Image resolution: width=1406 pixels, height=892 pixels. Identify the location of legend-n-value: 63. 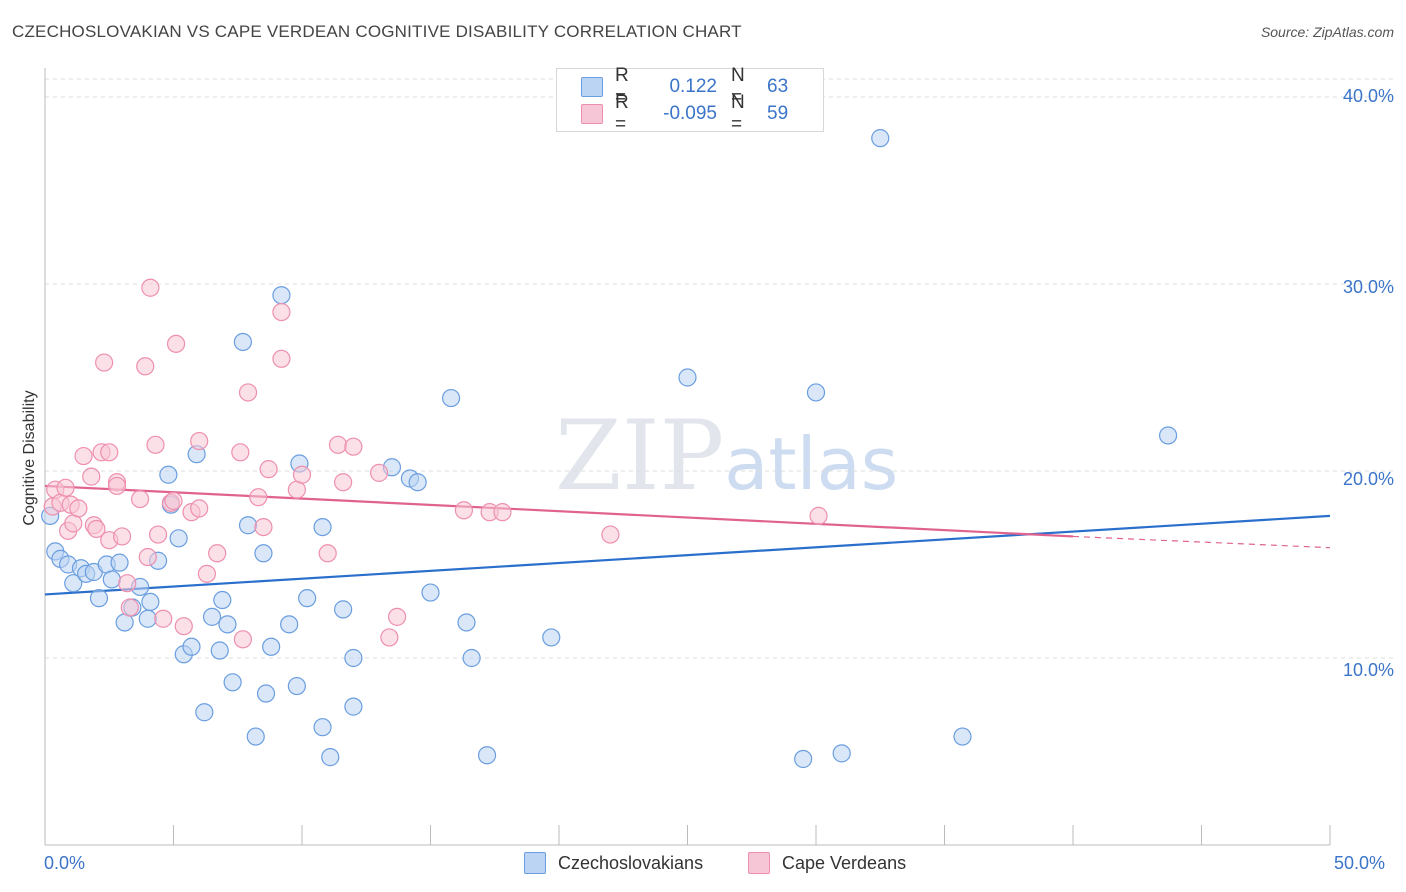
(778, 86).